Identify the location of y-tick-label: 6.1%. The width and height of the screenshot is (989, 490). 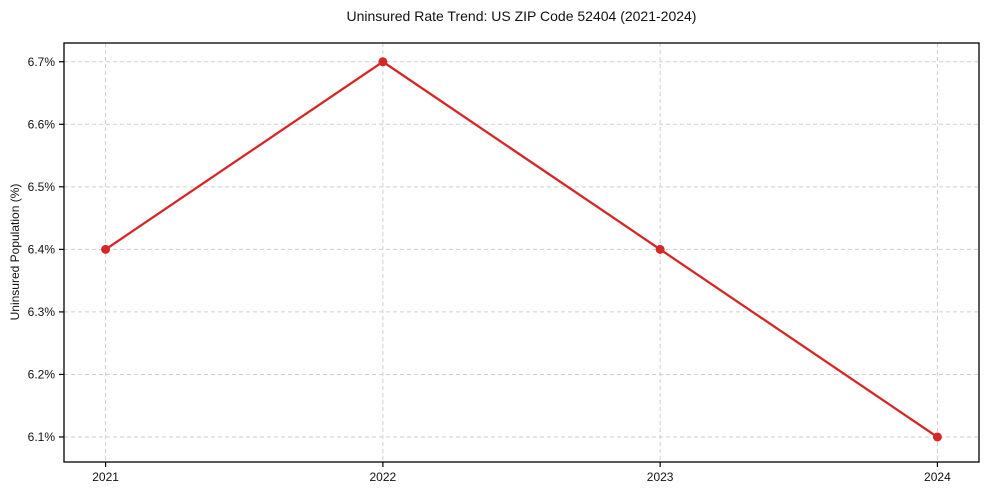
(42, 437).